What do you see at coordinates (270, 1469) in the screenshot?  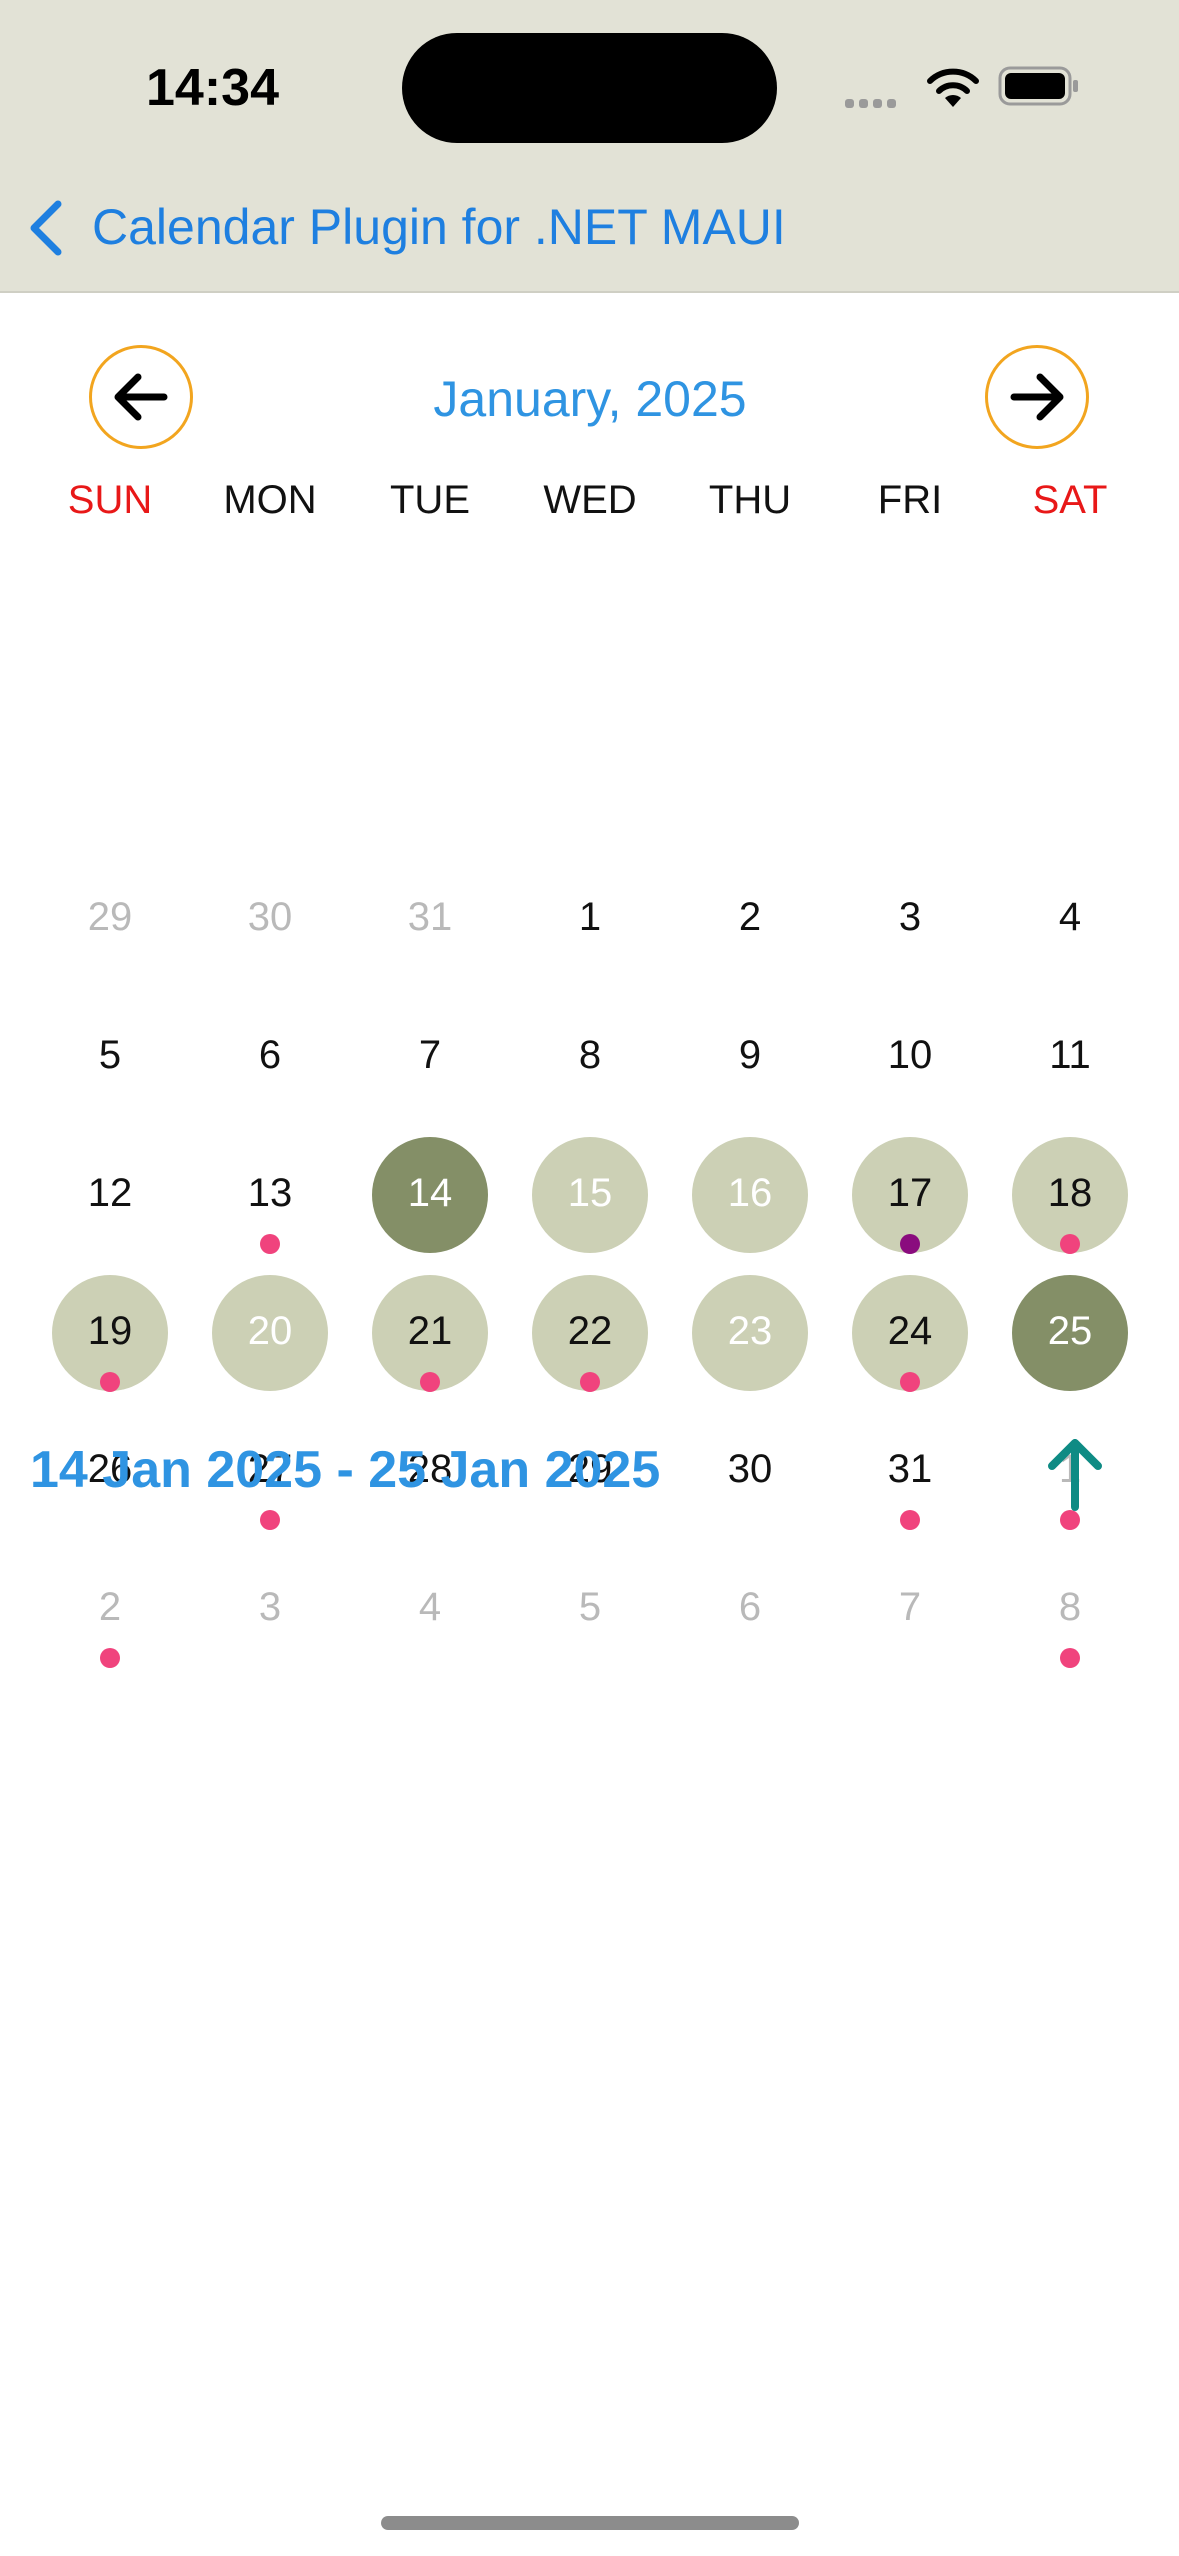 I see `day-number: 27` at bounding box center [270, 1469].